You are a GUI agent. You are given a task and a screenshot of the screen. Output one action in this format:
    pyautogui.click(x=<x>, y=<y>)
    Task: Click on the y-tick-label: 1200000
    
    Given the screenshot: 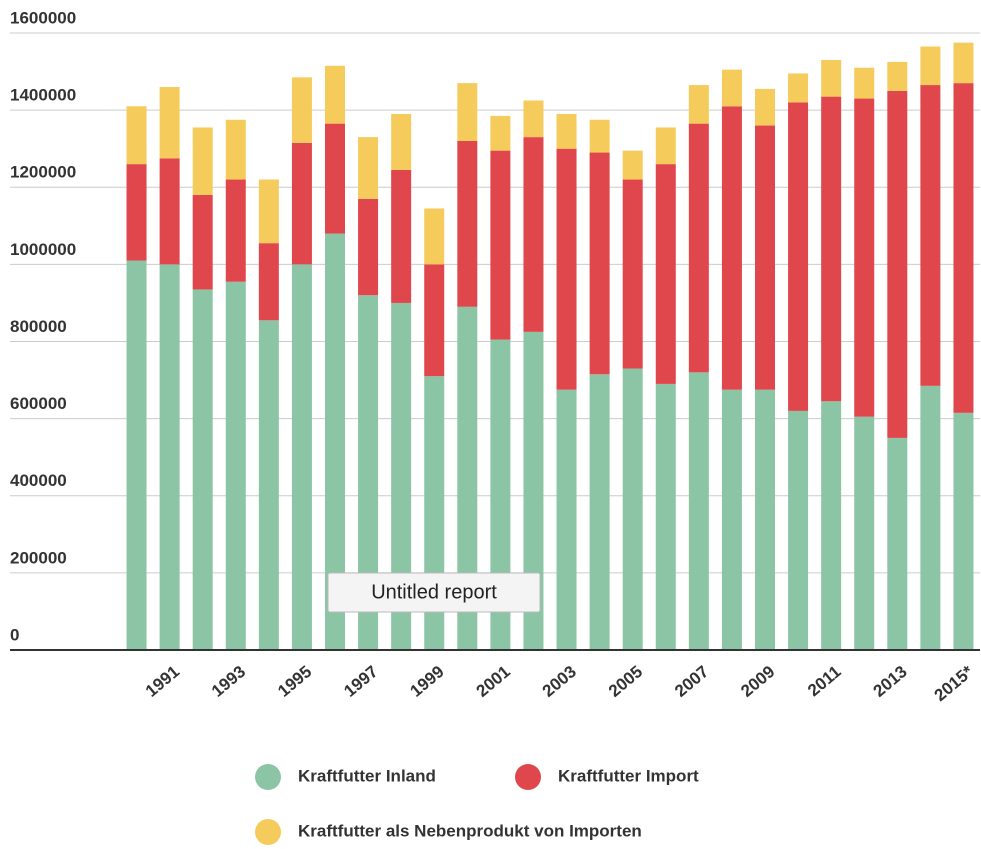 What is the action you would take?
    pyautogui.click(x=43, y=172)
    